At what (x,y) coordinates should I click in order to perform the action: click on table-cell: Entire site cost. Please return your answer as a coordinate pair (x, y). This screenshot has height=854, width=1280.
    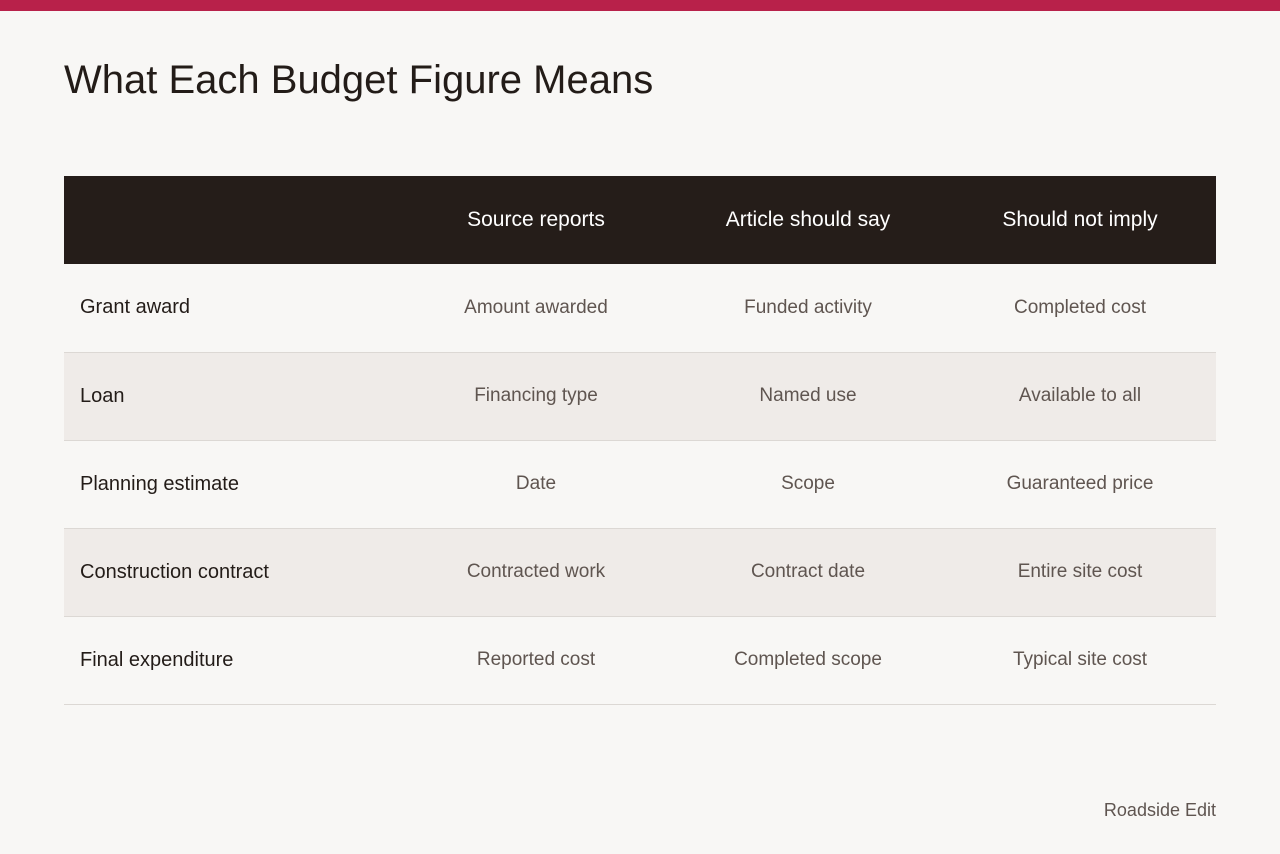
    Looking at the image, I should click on (1080, 571).